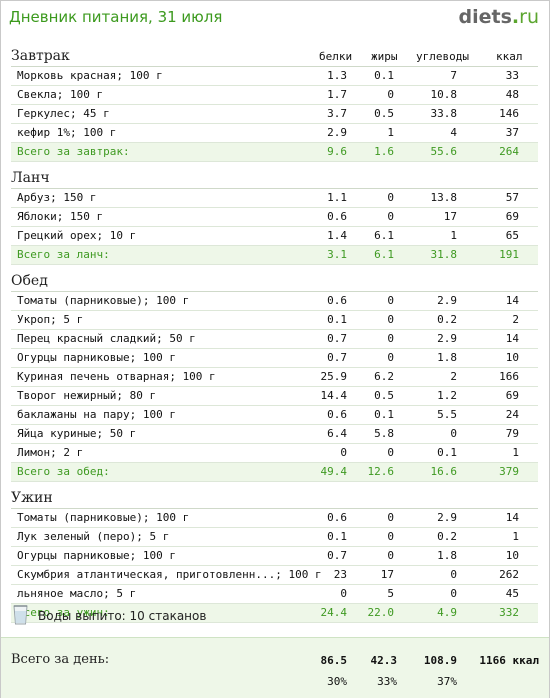 The width and height of the screenshot is (550, 698). I want to click on food-kcal: 79, so click(512, 433).